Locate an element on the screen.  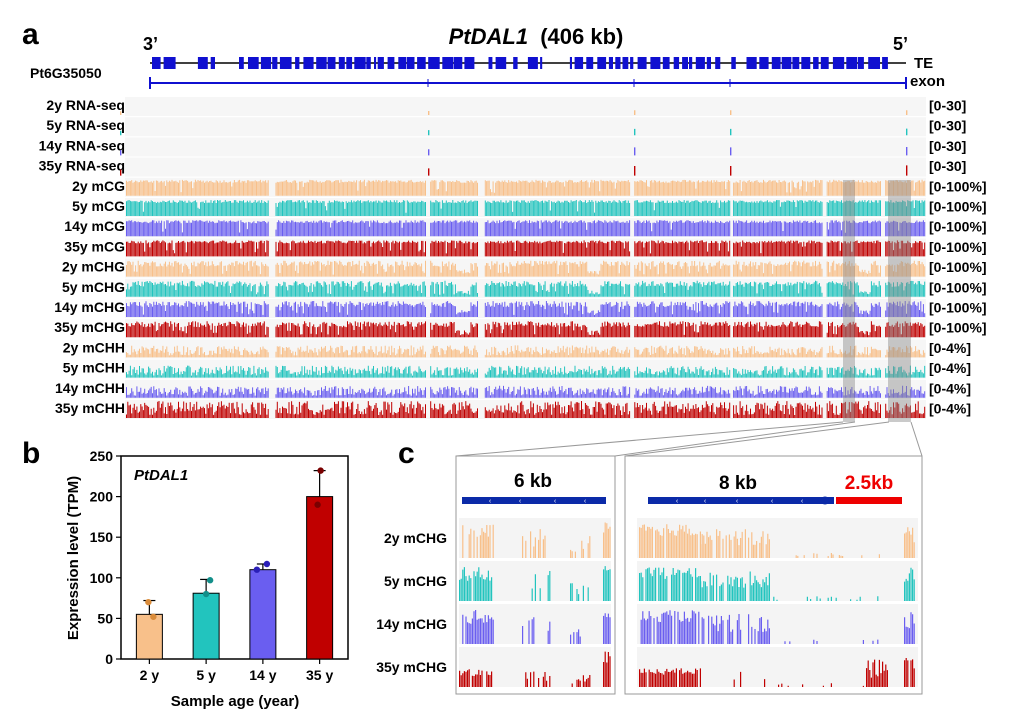
track-label: 35y mCG is located at coordinates (94, 246).